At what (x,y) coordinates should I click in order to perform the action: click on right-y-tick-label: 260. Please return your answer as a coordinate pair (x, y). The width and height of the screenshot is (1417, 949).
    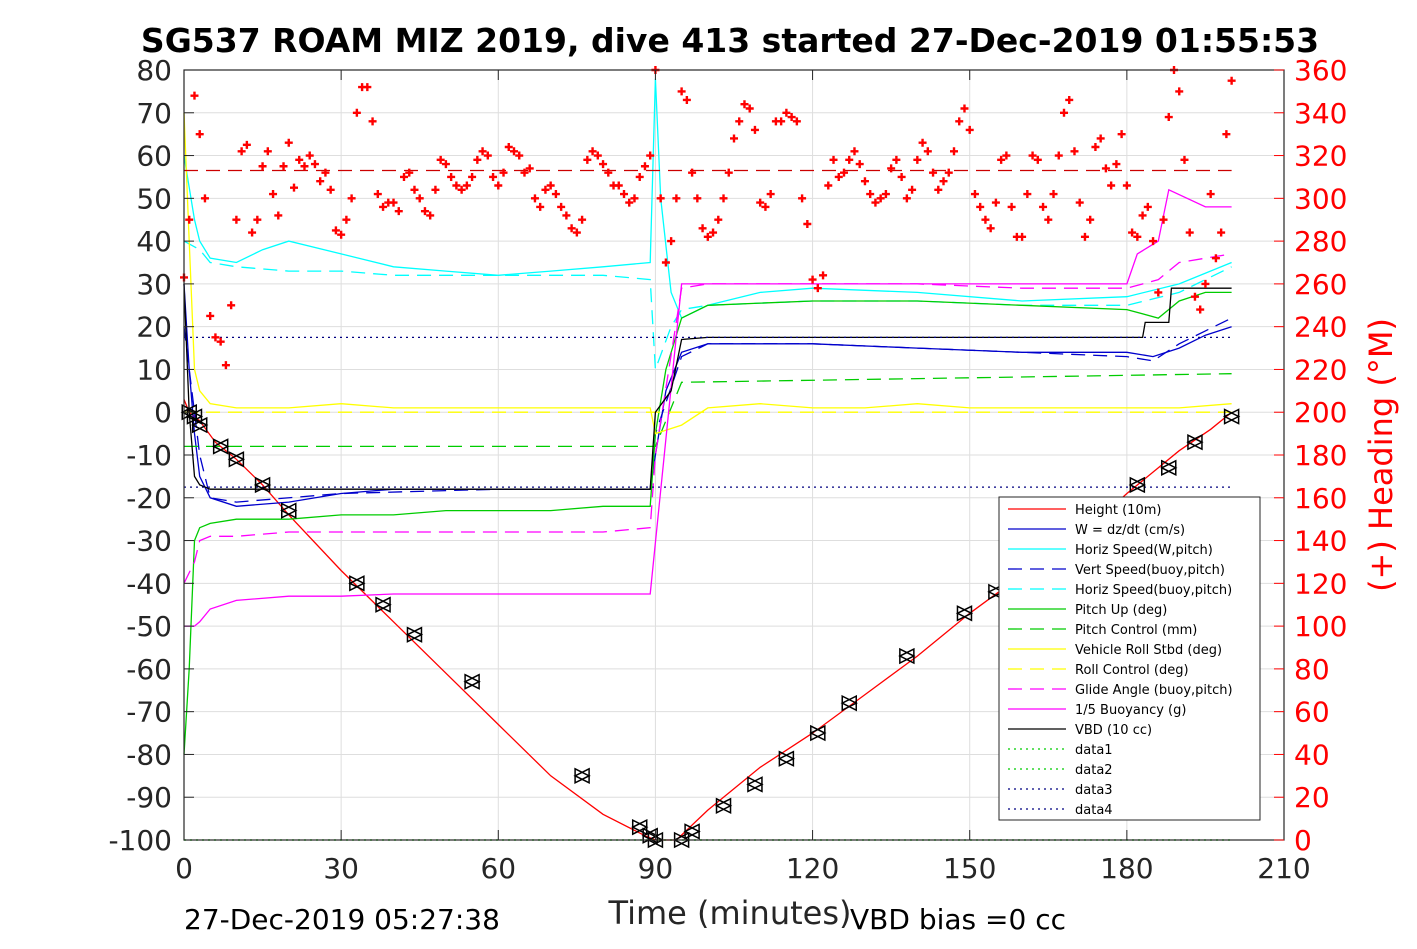
    Looking at the image, I should click on (1320, 284).